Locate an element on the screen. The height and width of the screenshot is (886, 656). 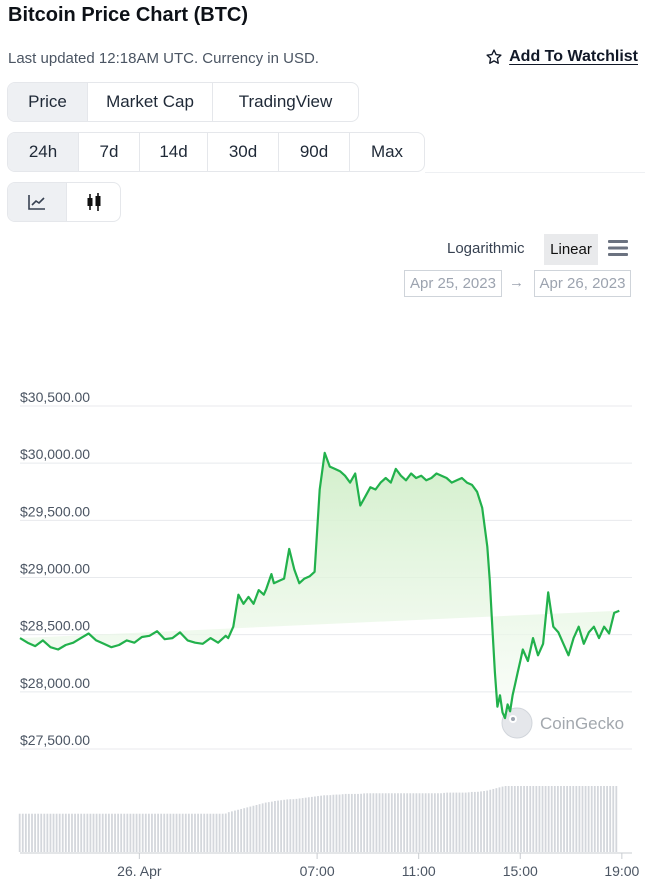
add-to-watchlist-link: Add To Watchlist is located at coordinates (561, 57).